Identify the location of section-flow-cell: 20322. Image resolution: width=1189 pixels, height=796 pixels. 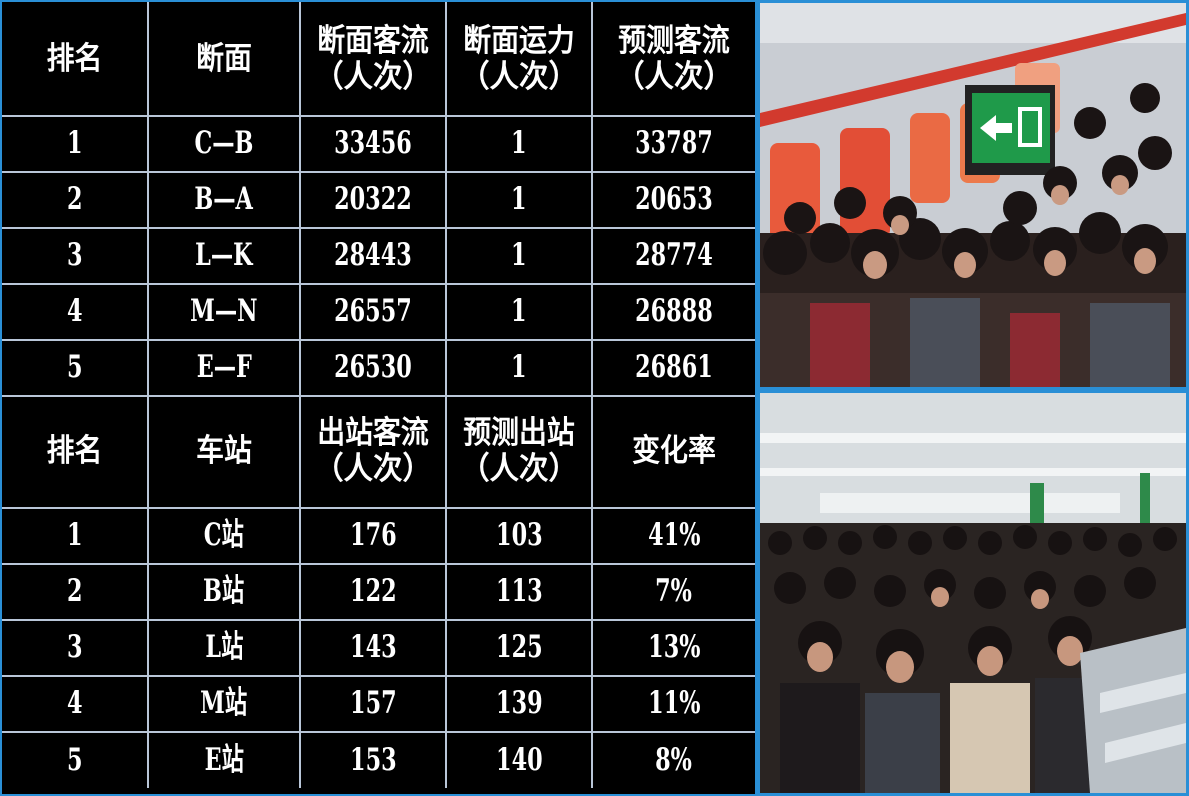
(373, 200).